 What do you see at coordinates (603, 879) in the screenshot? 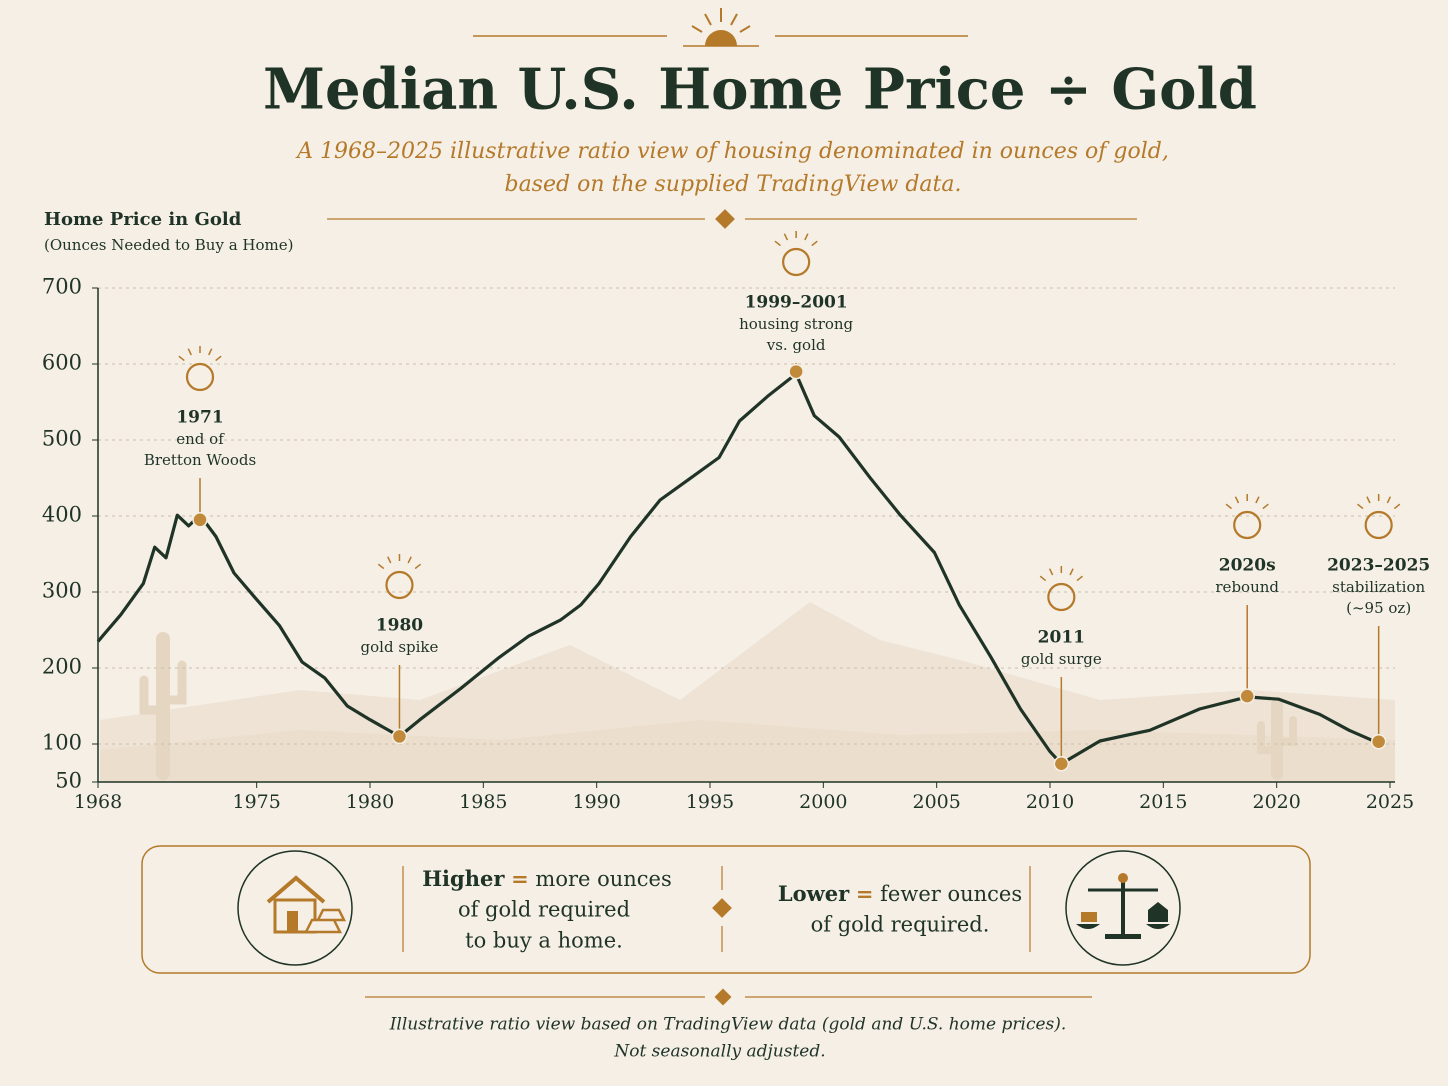
I see `key-text: more ounces` at bounding box center [603, 879].